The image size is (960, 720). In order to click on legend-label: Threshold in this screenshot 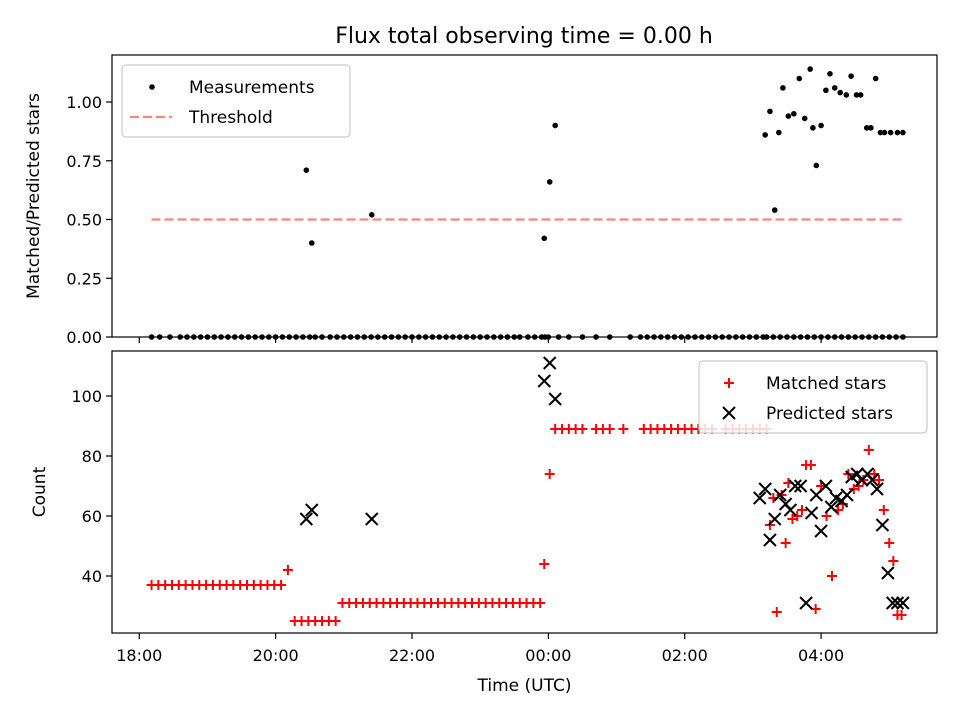, I will do `click(230, 118)`.